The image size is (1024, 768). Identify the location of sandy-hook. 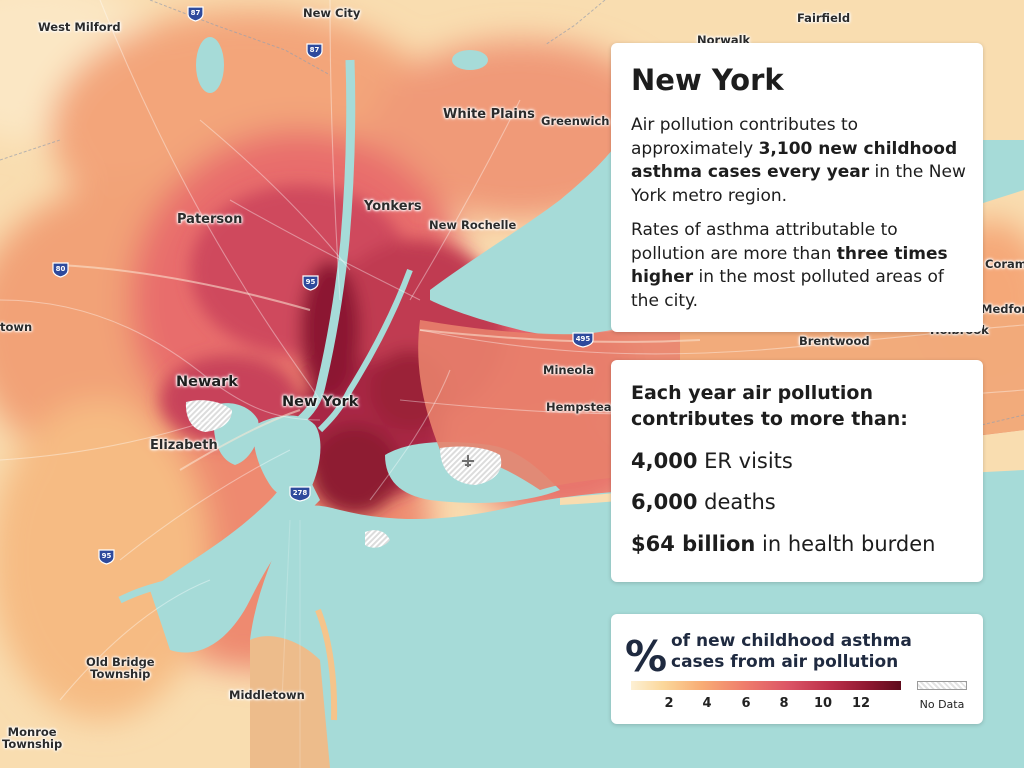
(326, 664).